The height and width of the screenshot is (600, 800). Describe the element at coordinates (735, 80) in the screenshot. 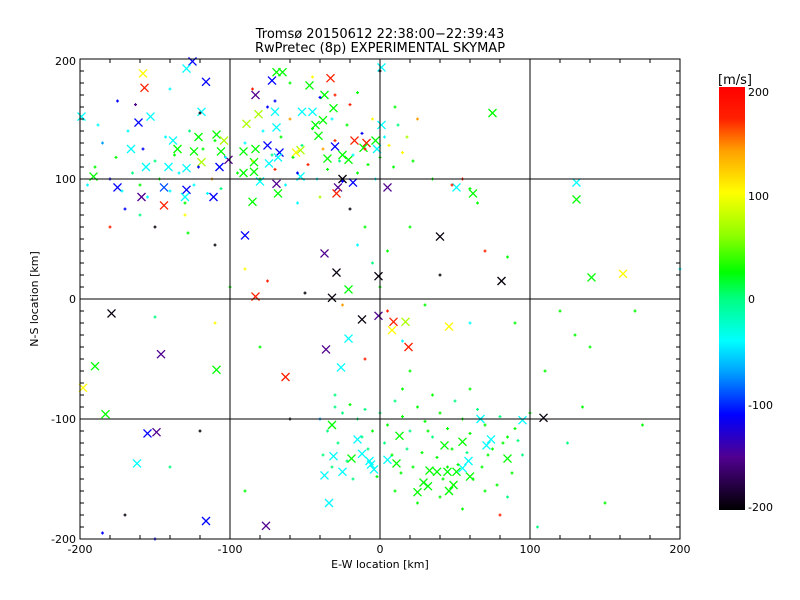

I see `colorbar-label: [m/s]` at that location.